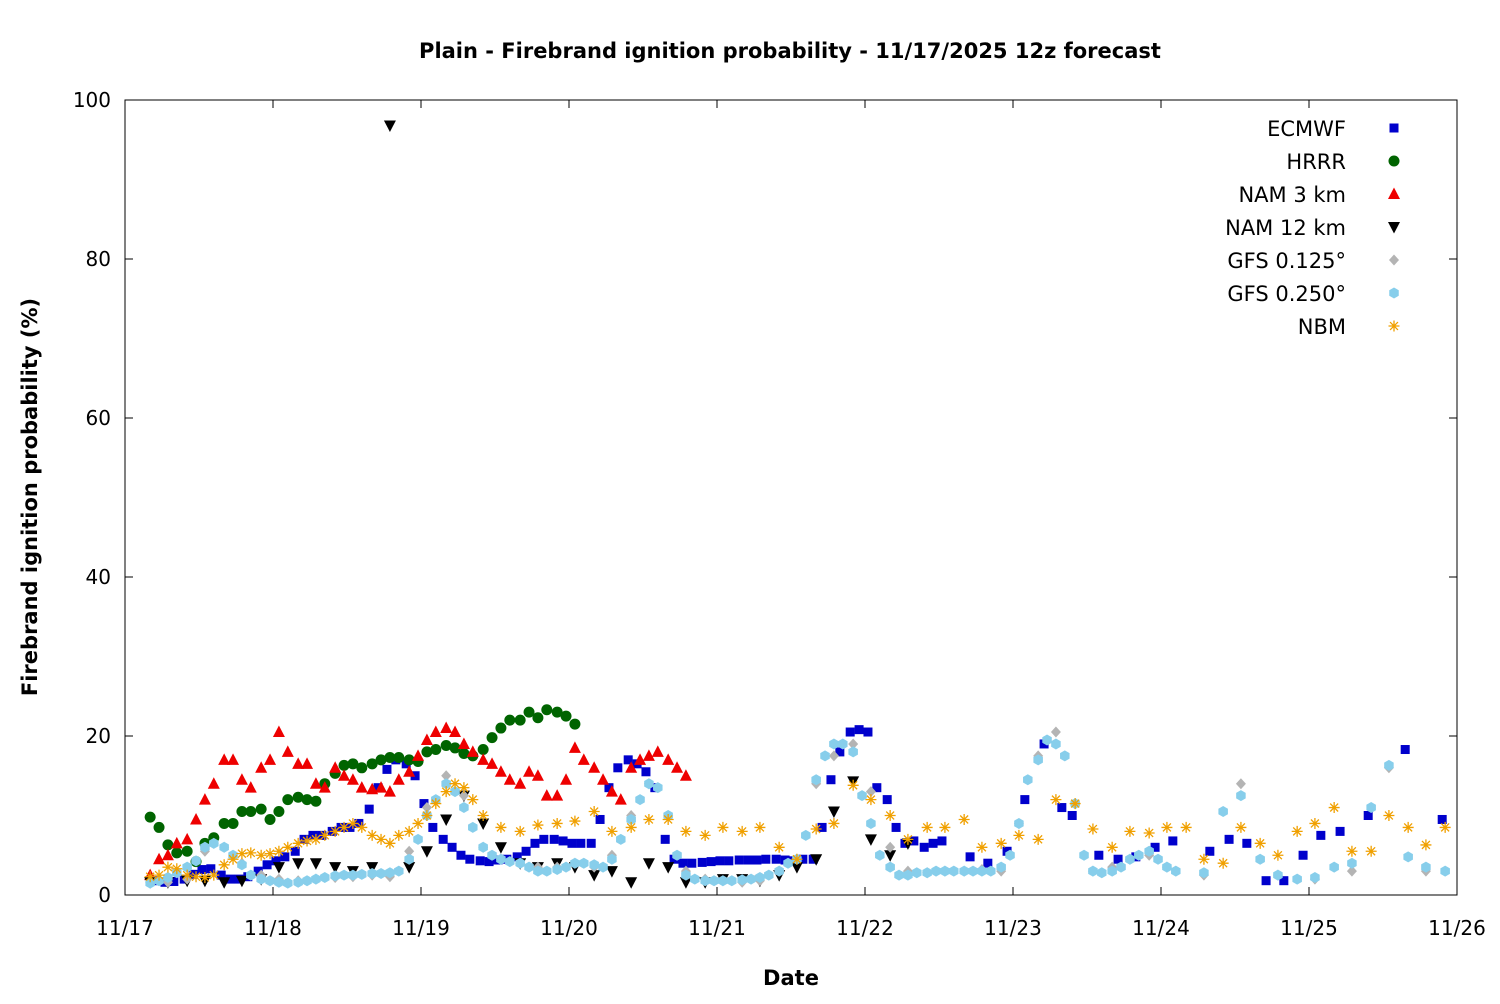  Describe the element at coordinates (1394, 193) in the screenshot. I see `legend-marker-nam-3-km` at that location.